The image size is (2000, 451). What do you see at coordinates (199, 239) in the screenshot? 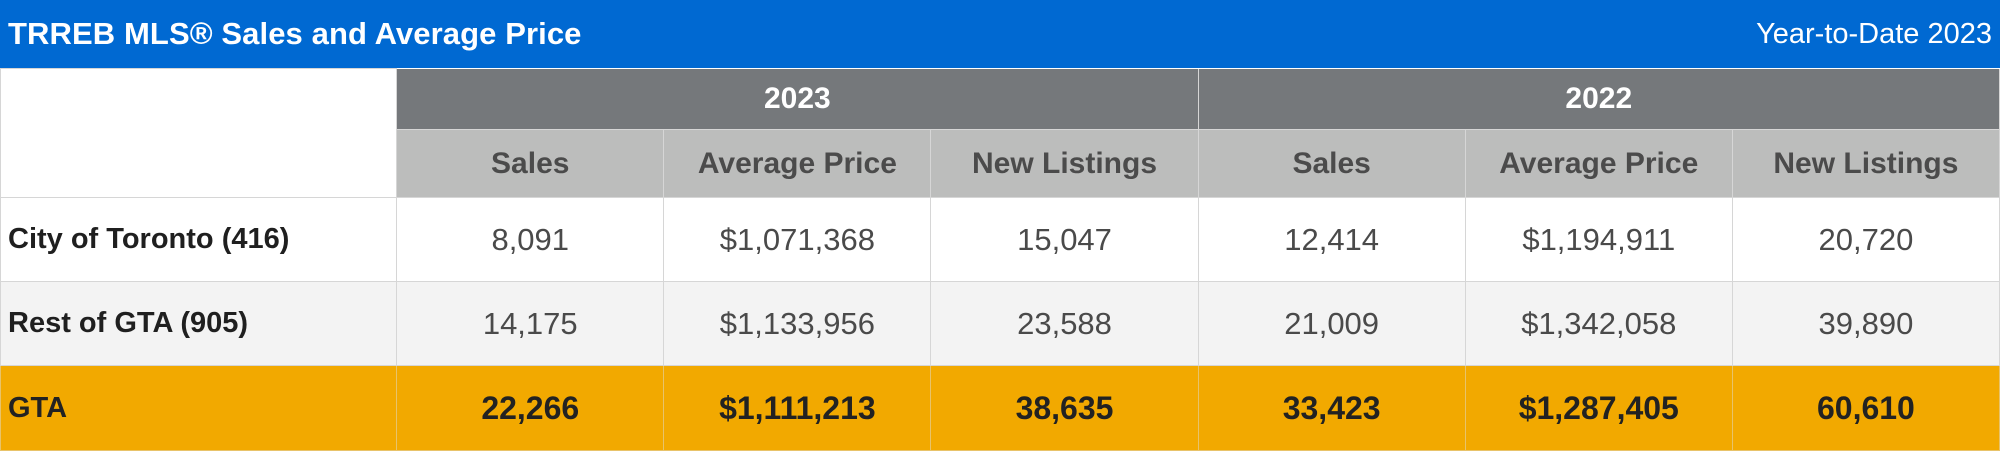
I see `row-label-city-of-toronto: City of Toronto (416)` at bounding box center [199, 239].